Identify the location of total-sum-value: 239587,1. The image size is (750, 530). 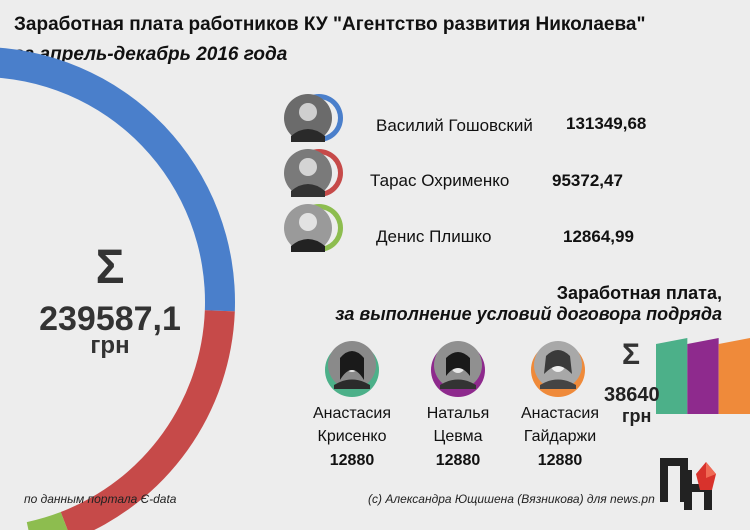
(110, 319).